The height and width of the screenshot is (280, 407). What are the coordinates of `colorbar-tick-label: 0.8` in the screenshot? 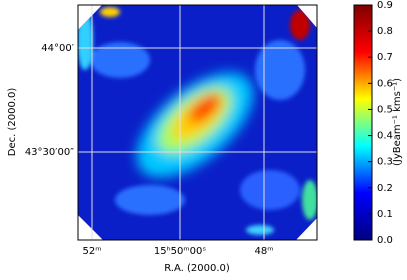 It's located at (385, 31).